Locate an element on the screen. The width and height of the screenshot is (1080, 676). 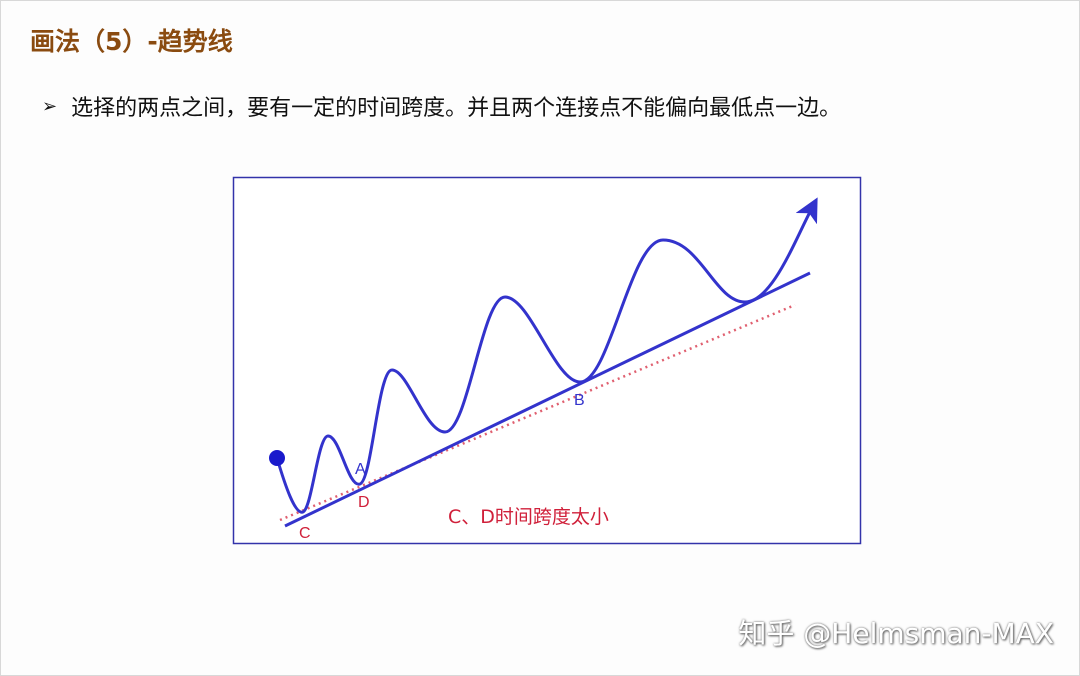
bullet-text: 选择的两点之间，要有一定的时间跨度。并且两个连接点不能偏向最低点一边。 is located at coordinates (456, 108).